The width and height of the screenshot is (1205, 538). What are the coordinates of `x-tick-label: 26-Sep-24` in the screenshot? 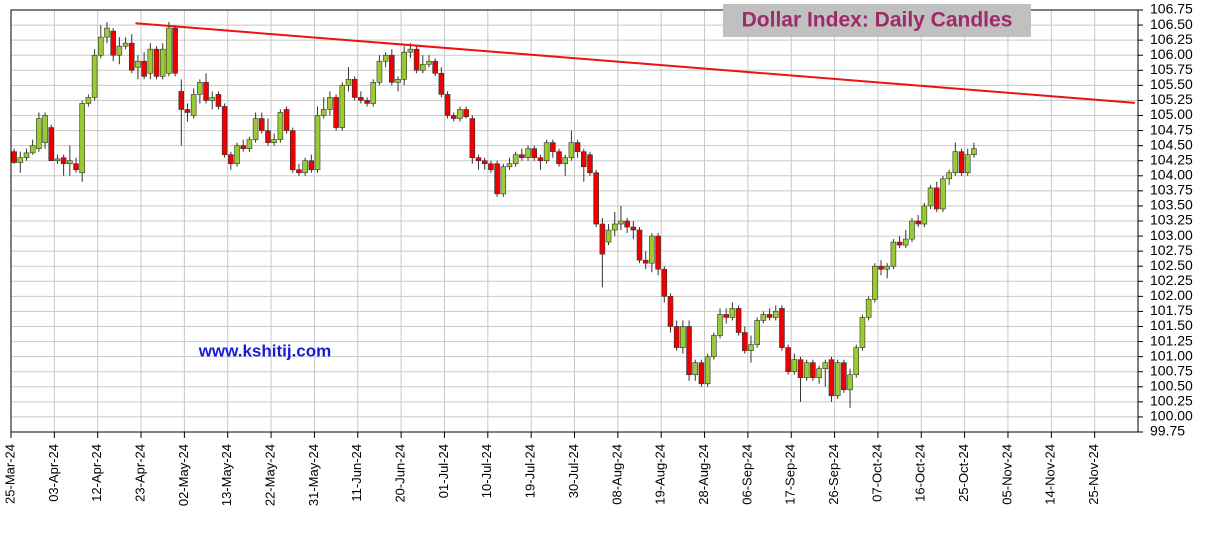 It's located at (833, 474).